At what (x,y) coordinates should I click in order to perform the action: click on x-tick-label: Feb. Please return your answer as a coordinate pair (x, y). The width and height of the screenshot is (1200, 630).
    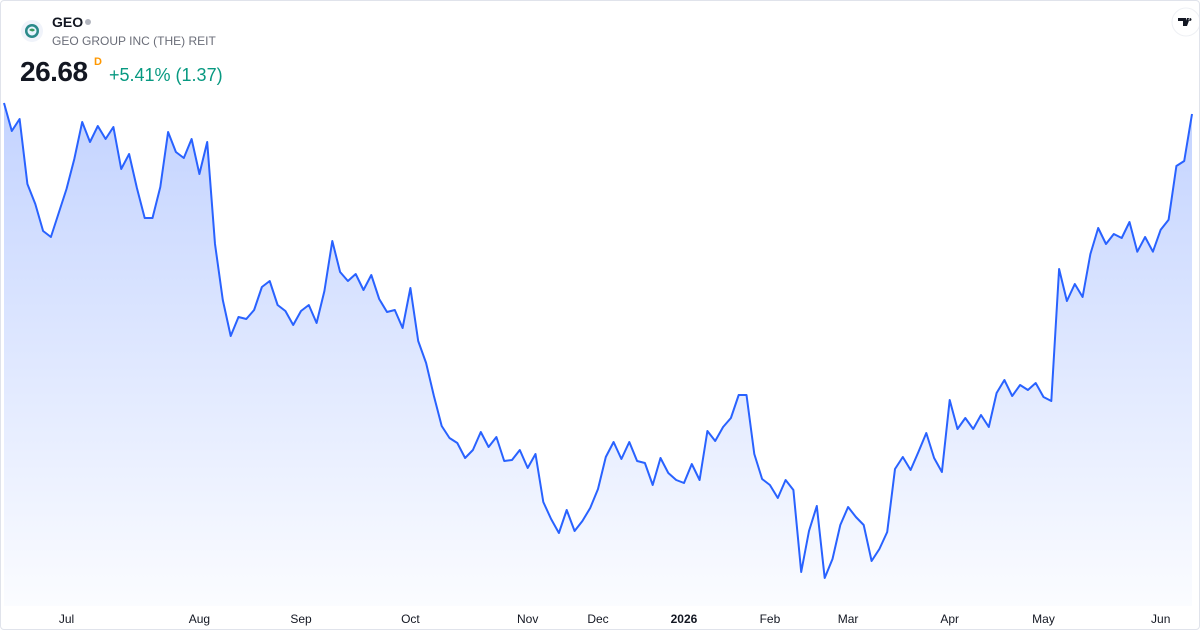
    Looking at the image, I should click on (770, 619).